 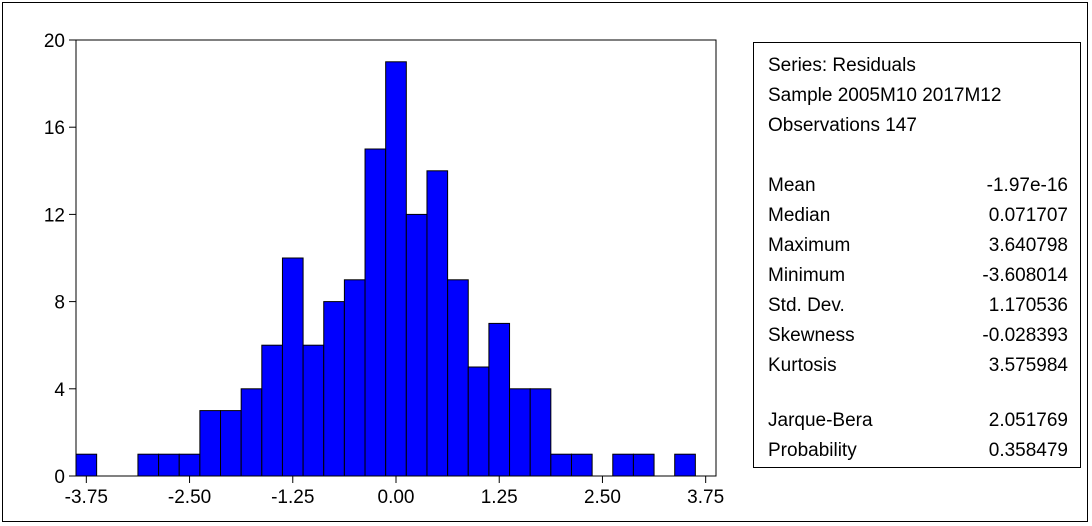 What do you see at coordinates (918, 217) in the screenshot?
I see `stat-row: Median 0.071707` at bounding box center [918, 217].